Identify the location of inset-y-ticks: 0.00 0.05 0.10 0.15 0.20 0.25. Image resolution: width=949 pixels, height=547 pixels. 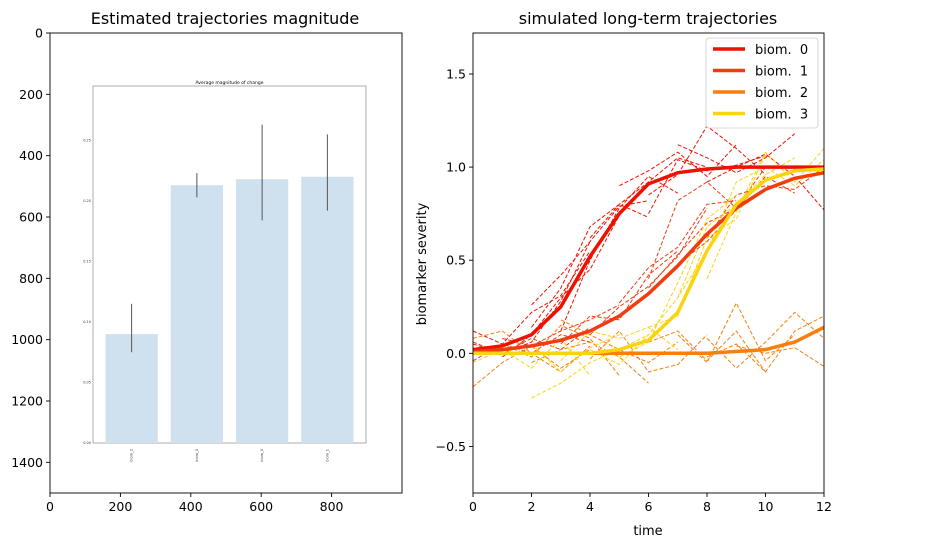
(87, 292).